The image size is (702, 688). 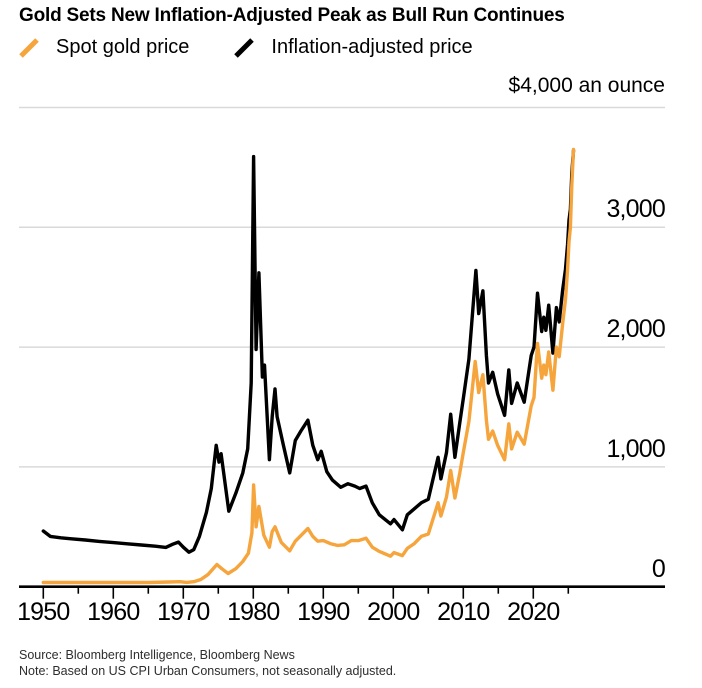 What do you see at coordinates (635, 448) in the screenshot?
I see `y-tick-label-1000: 1,000` at bounding box center [635, 448].